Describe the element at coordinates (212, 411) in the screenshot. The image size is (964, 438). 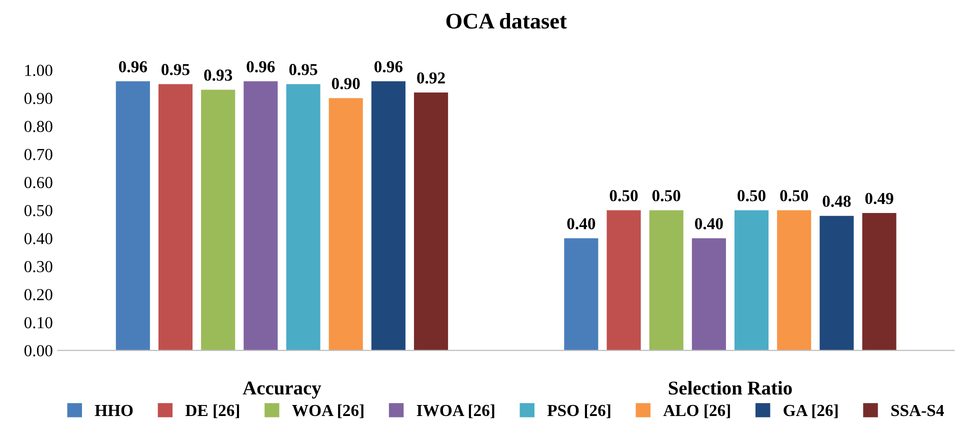
I see `legend-label: DE [26]` at that location.